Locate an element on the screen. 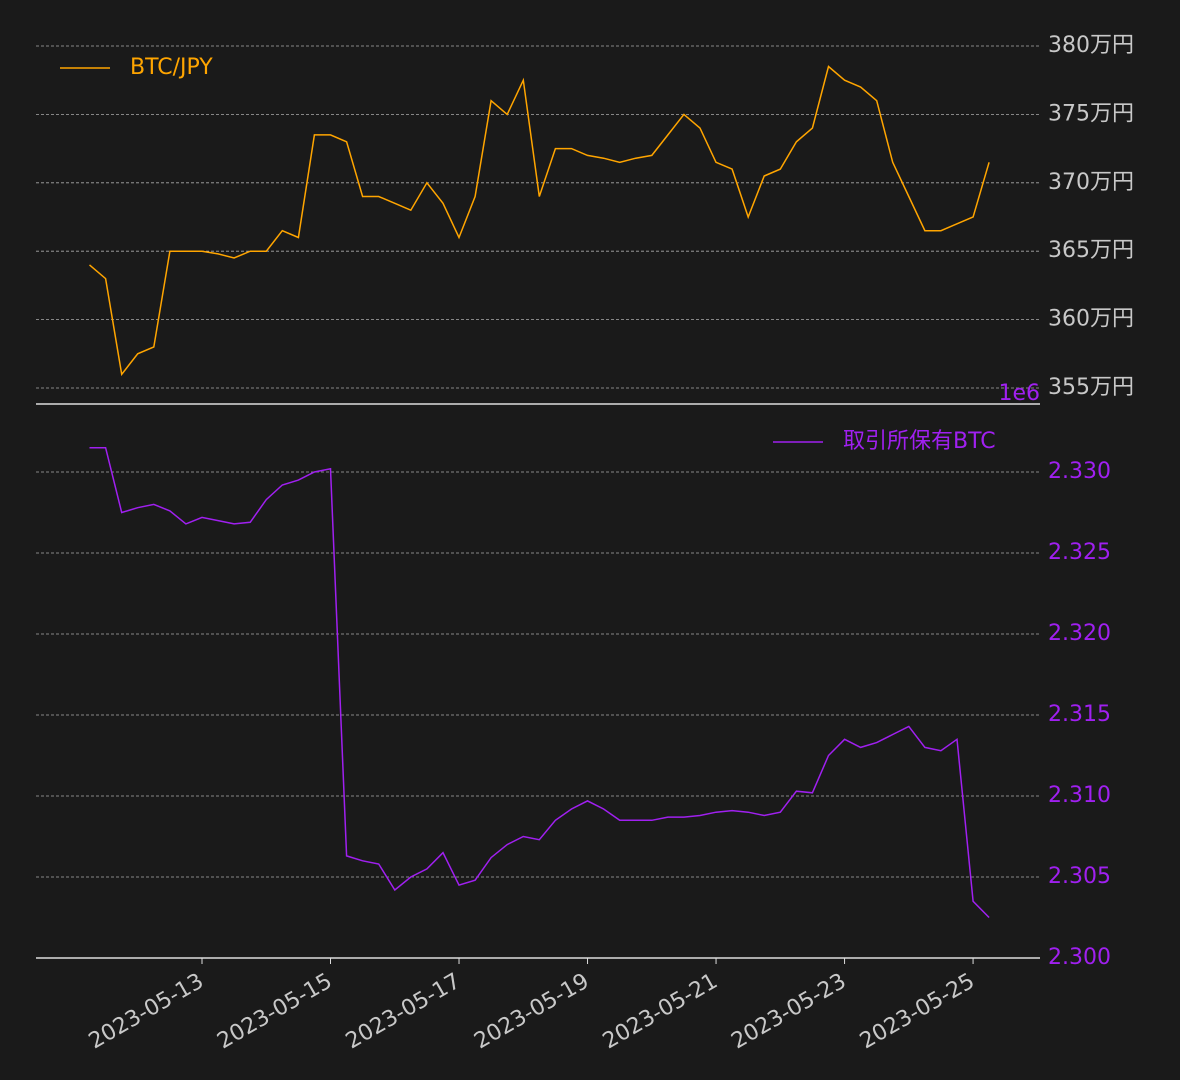 Image resolution: width=1180 pixels, height=1080 pixels. y-tick-label: 2.325 is located at coordinates (1079, 552).